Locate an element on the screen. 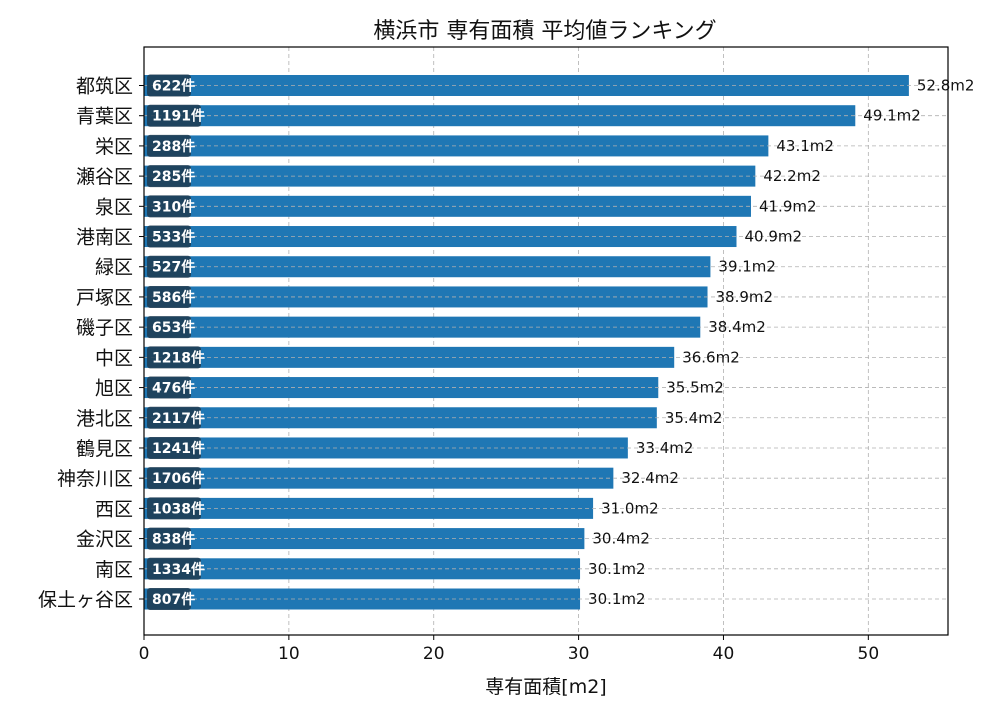  y-tick-label: 中区 is located at coordinates (114, 358).